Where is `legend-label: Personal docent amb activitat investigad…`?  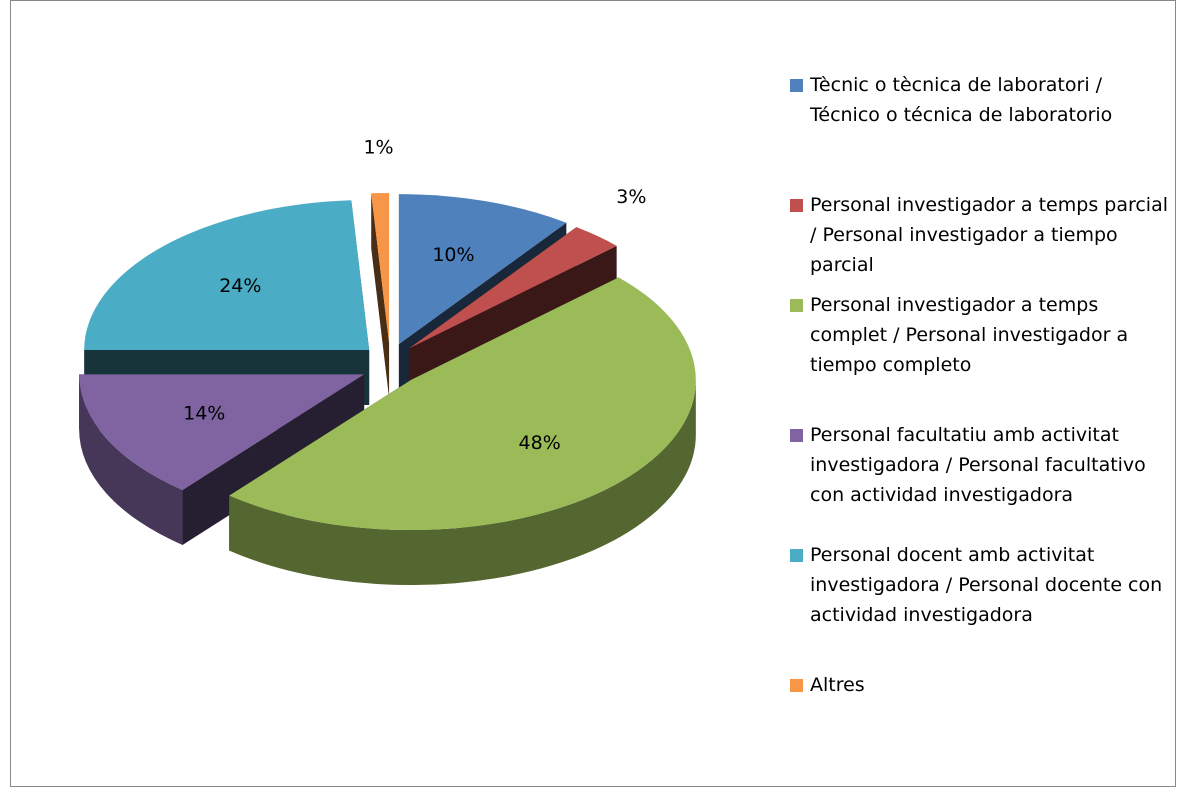 legend-label: Personal docent amb activitat investigad… is located at coordinates (986, 585).